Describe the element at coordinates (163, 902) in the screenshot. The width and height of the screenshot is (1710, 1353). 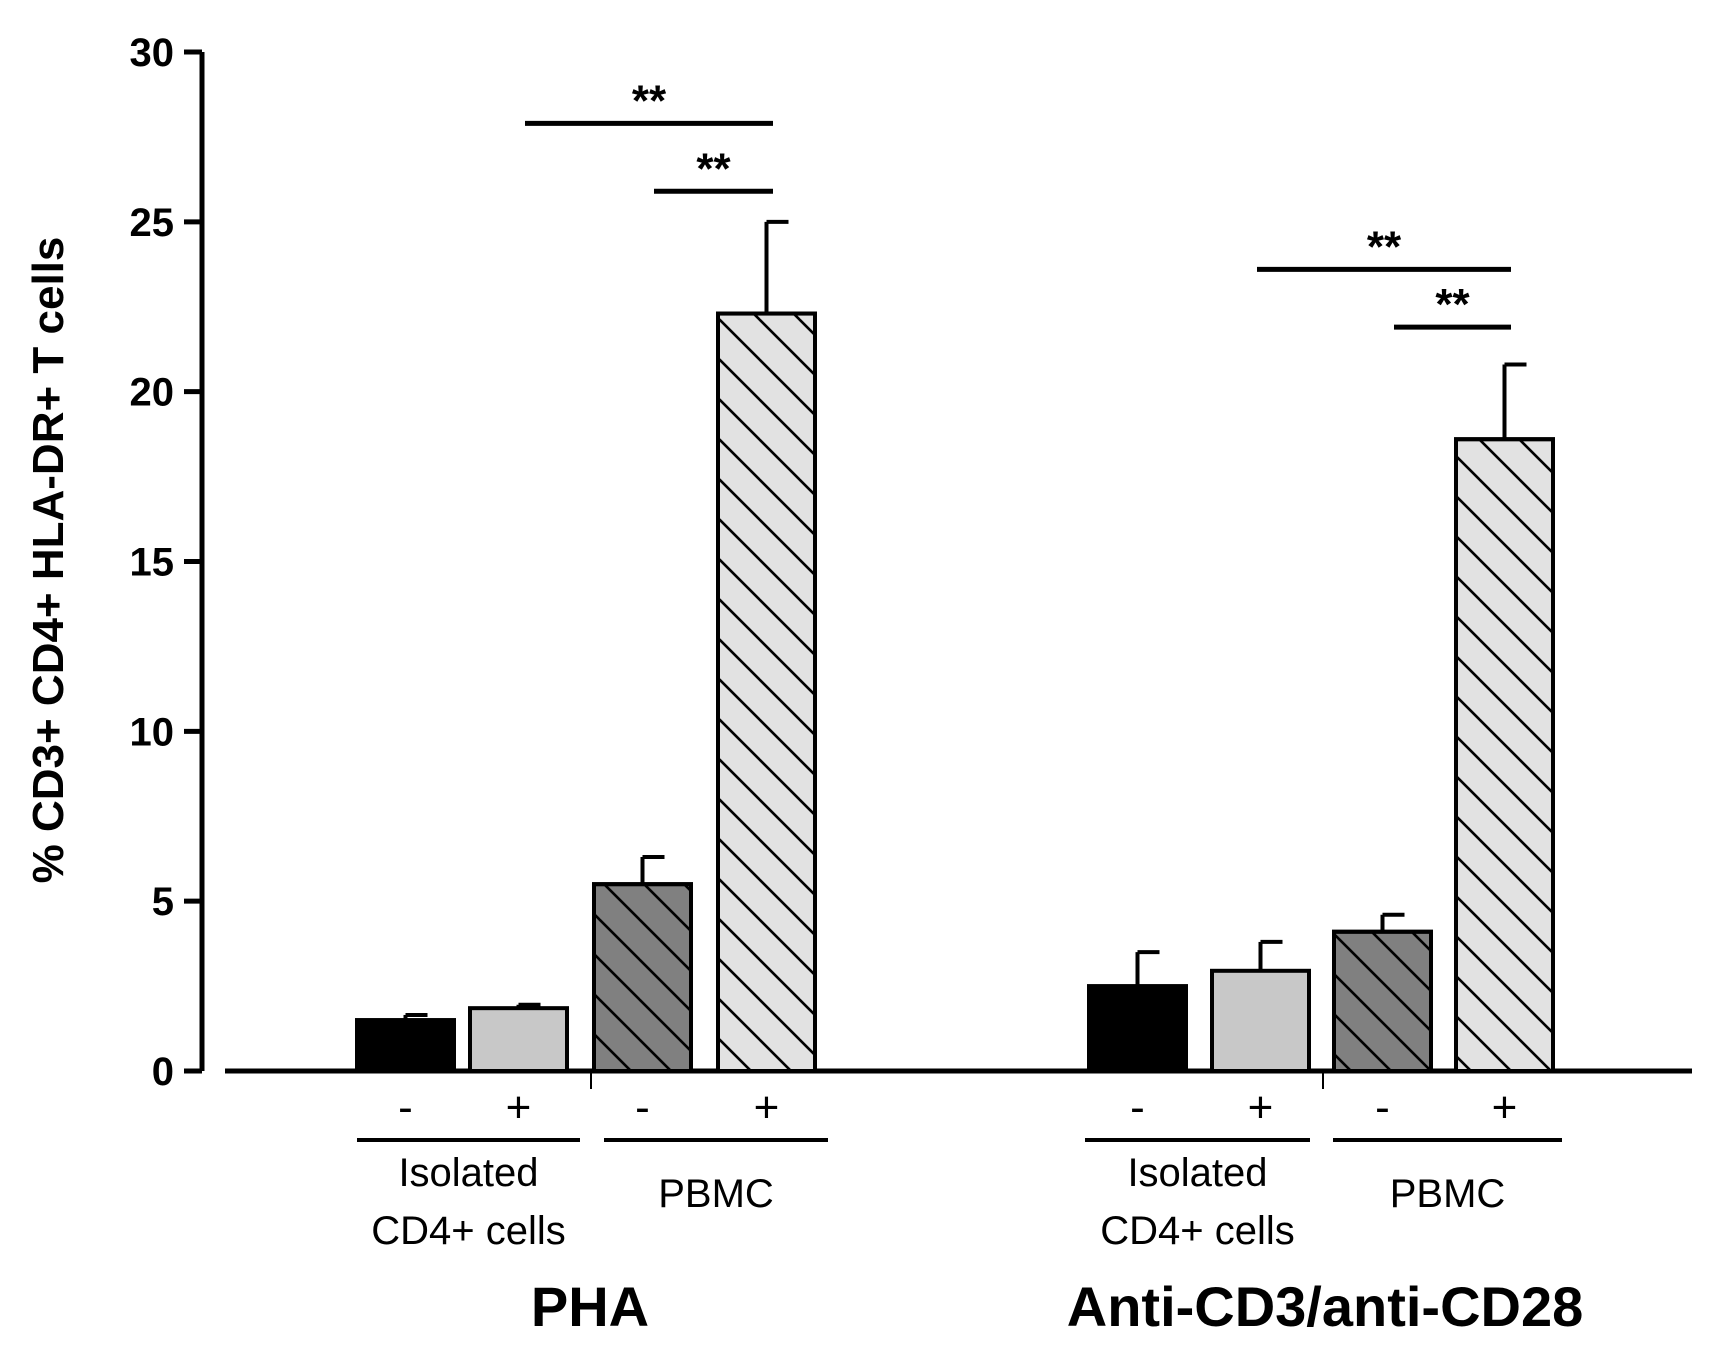
I see `y-tick-label: 5` at that location.